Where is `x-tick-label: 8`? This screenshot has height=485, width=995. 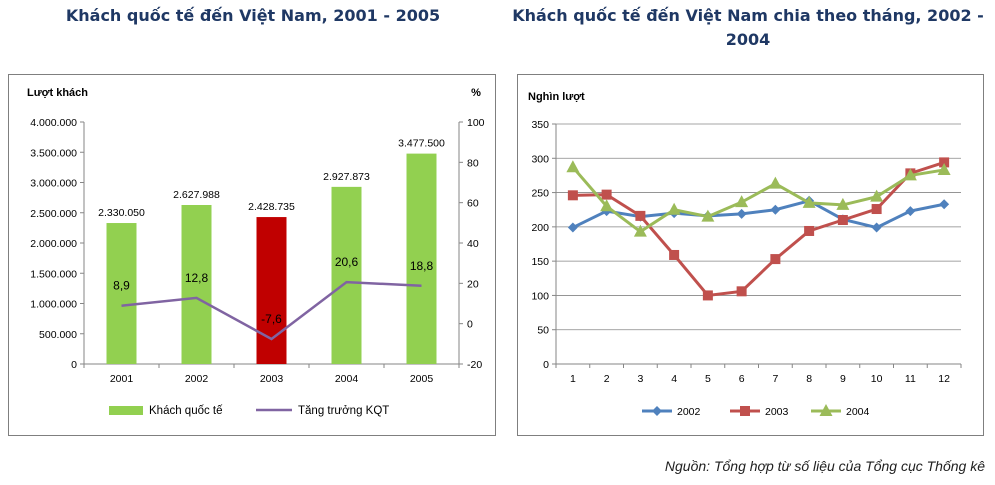 x-tick-label: 8 is located at coordinates (809, 379).